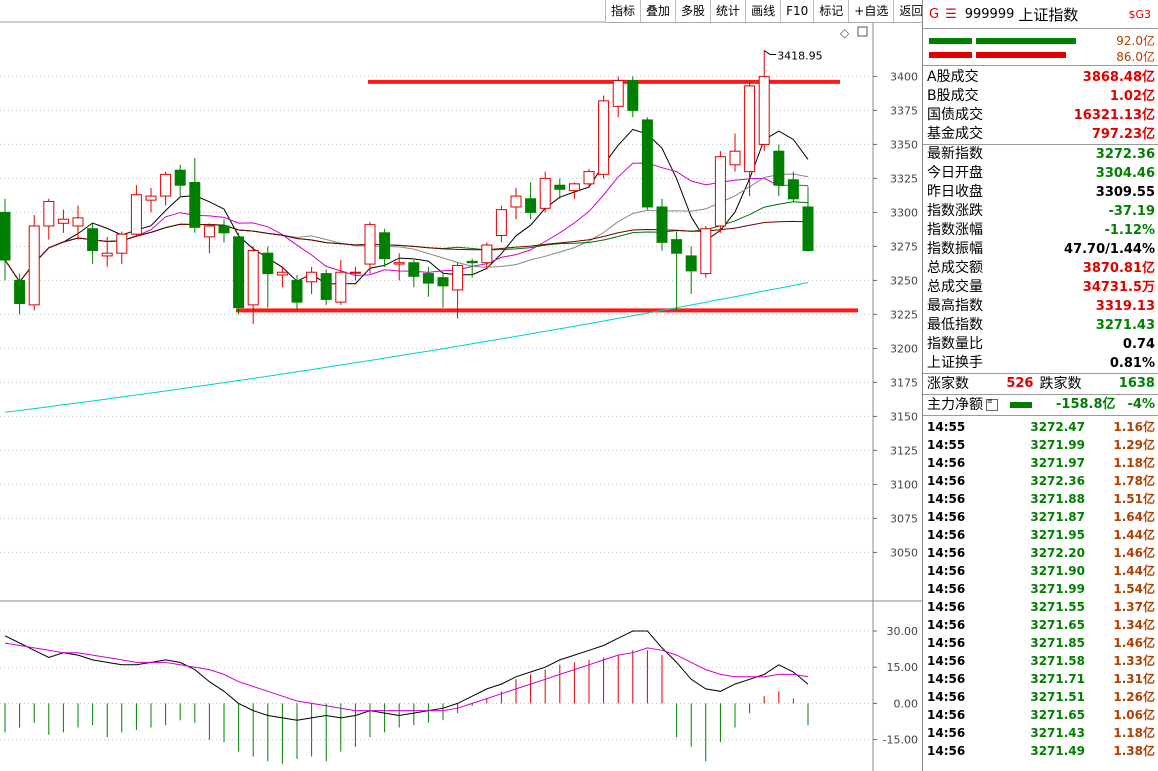 This screenshot has height=771, width=1158. I want to click on main-force-pct: -4%, so click(1141, 404).